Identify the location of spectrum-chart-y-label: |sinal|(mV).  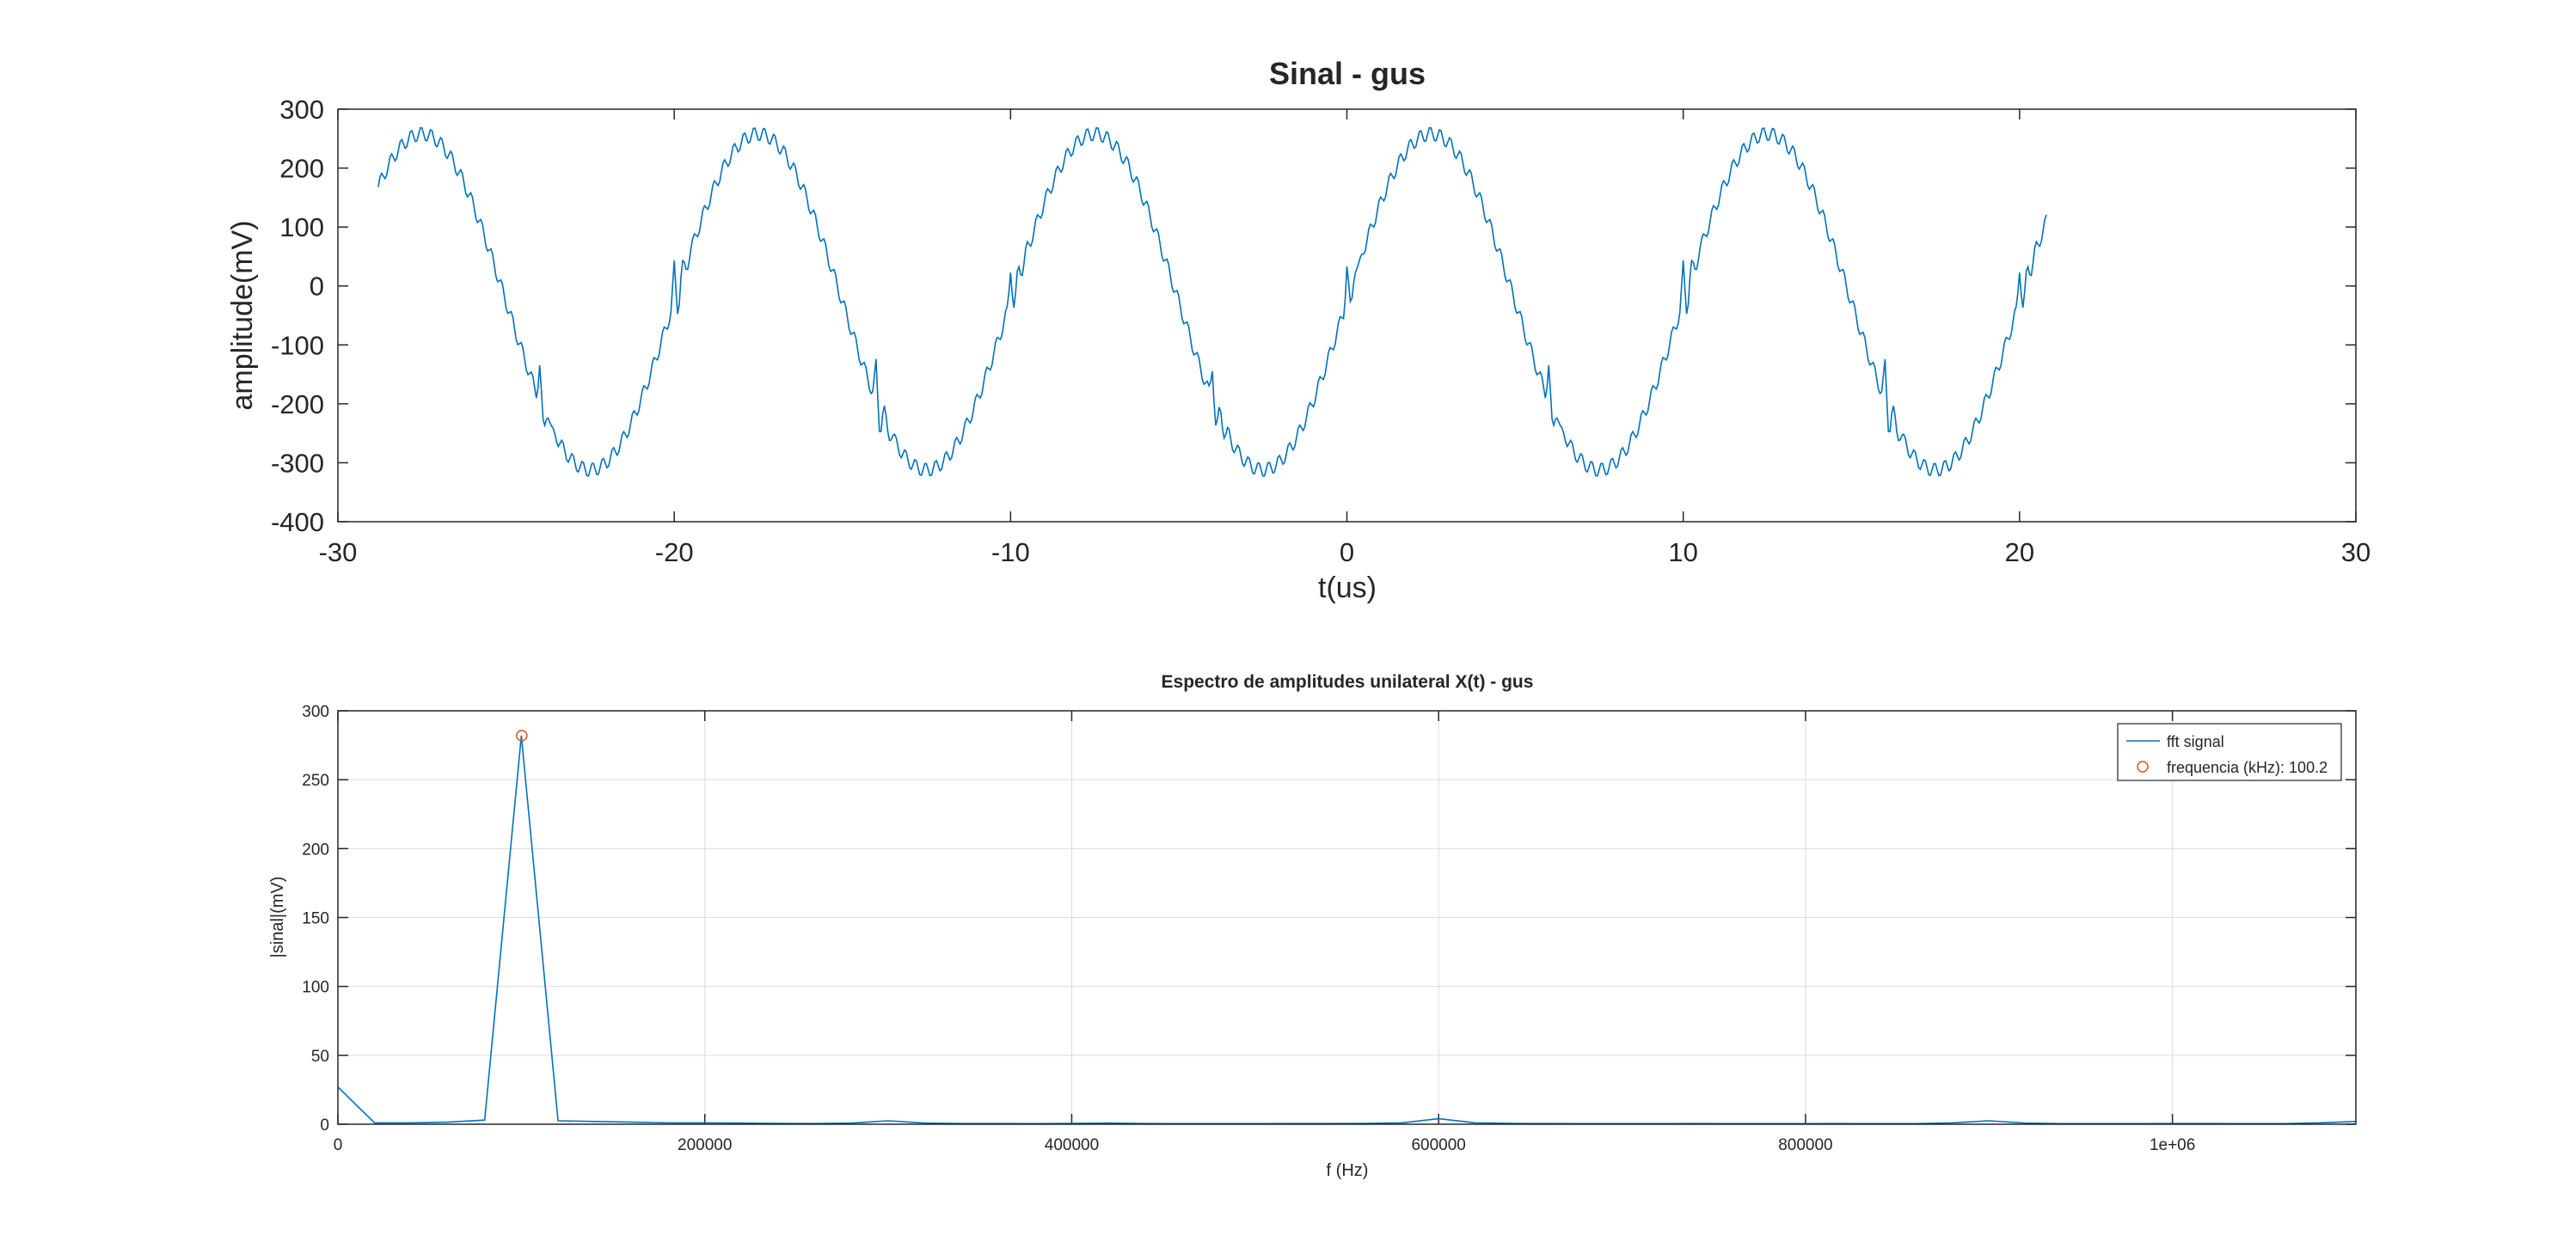
(277, 917).